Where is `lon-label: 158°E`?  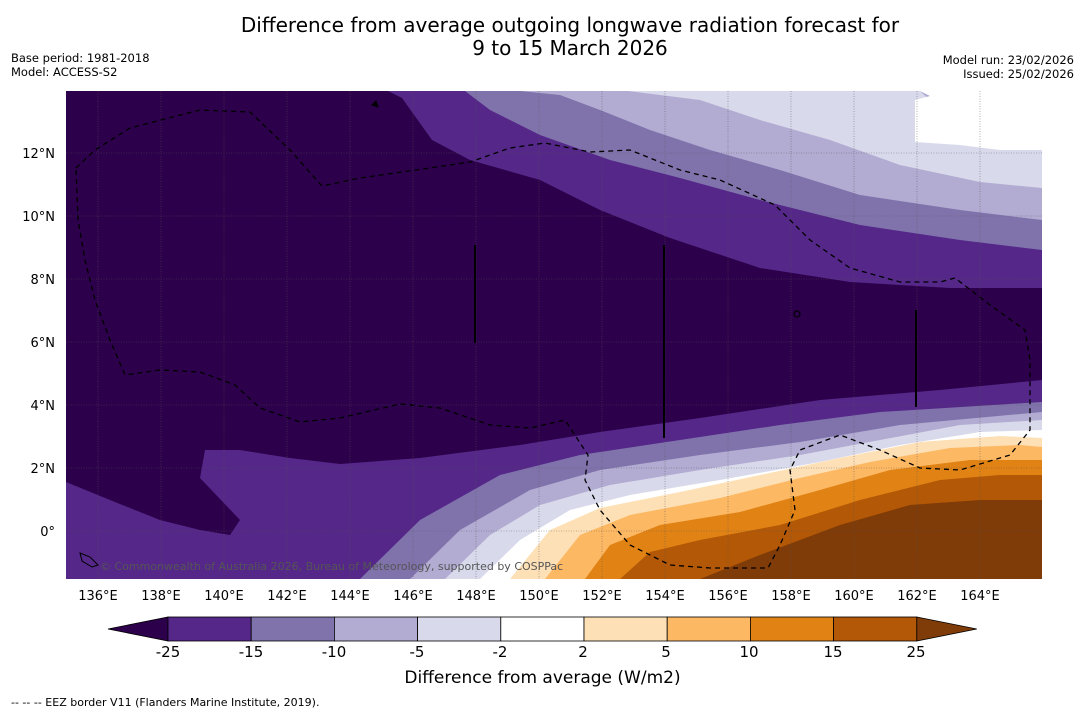 lon-label: 158°E is located at coordinates (791, 596).